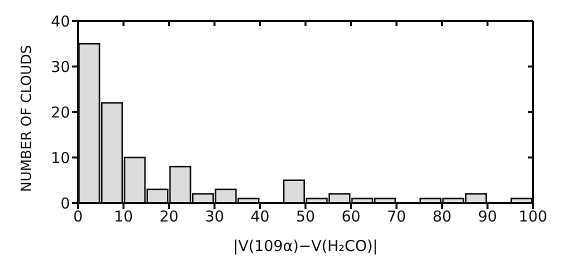  Describe the element at coordinates (60, 157) in the screenshot. I see `y-tick-label: 10` at that location.